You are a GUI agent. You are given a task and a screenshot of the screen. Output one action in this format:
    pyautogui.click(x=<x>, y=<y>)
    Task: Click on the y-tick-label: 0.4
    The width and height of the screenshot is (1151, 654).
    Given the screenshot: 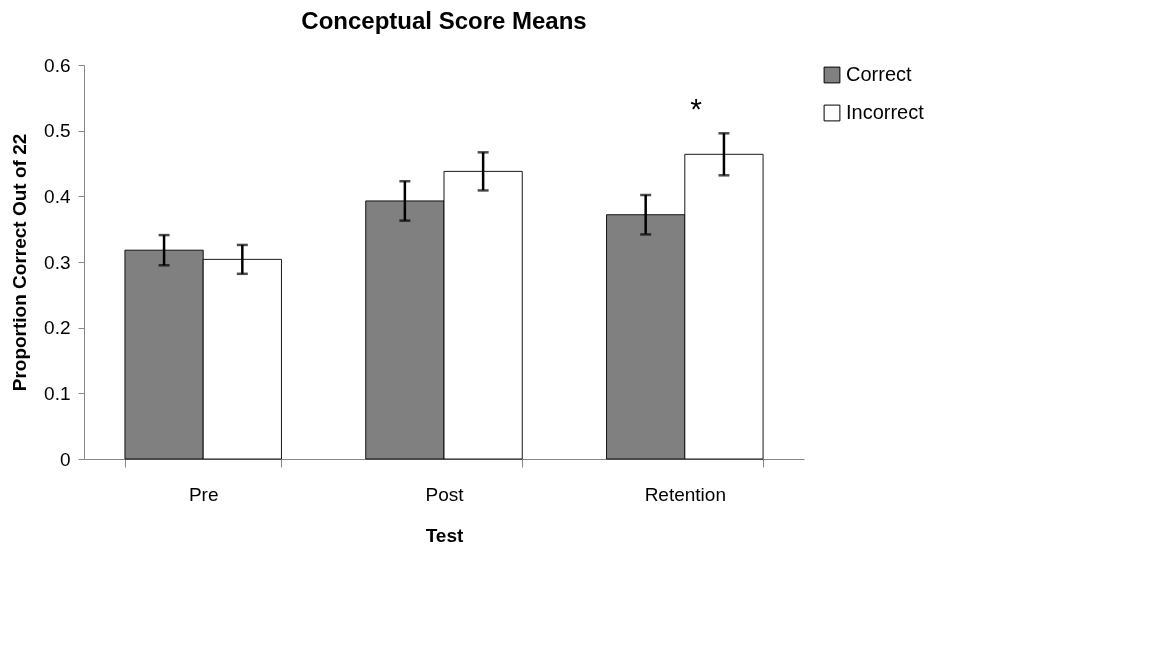 What is the action you would take?
    pyautogui.click(x=57, y=196)
    